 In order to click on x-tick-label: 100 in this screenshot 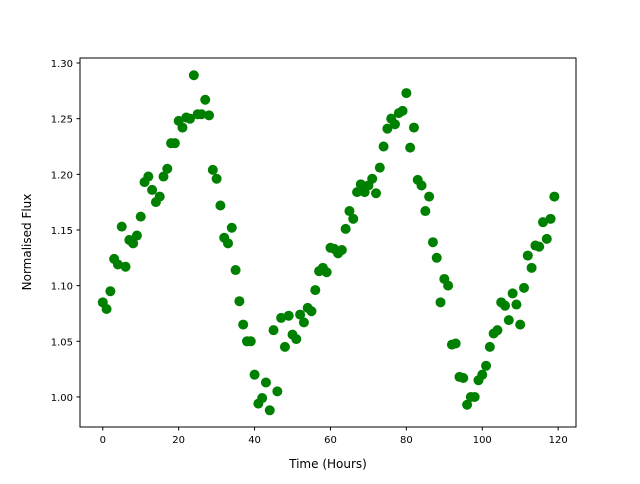, I will do `click(482, 440)`.